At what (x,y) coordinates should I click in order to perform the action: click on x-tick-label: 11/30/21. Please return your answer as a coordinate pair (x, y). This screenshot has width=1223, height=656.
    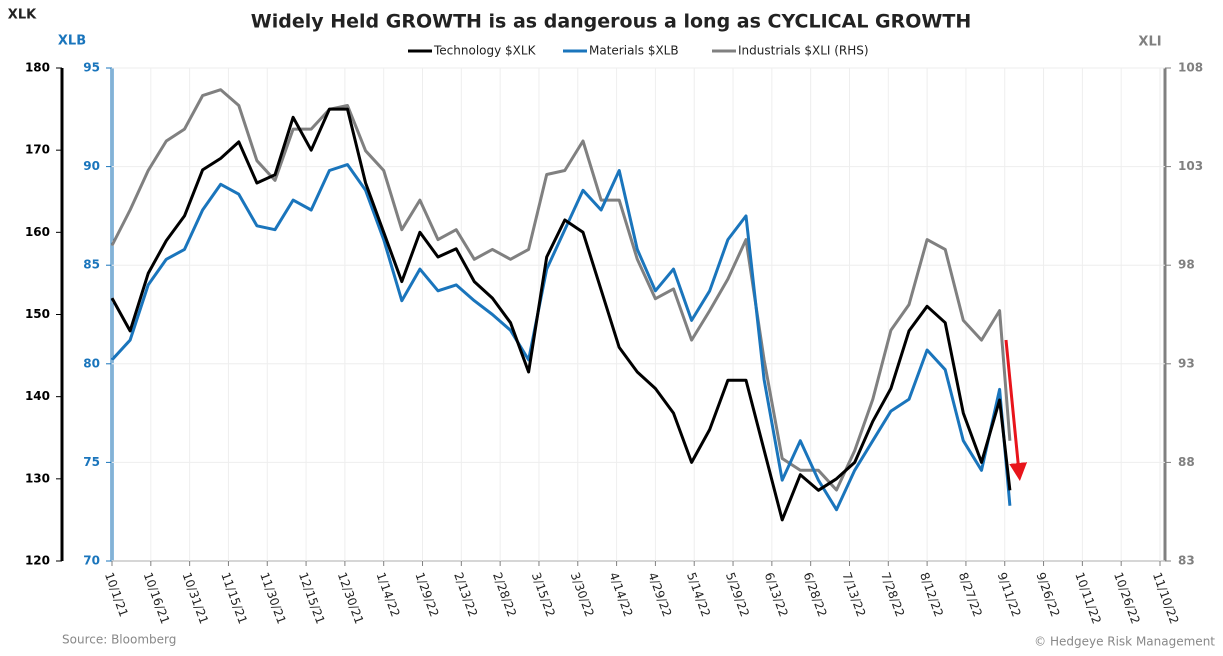
    Looking at the image, I should click on (273, 597).